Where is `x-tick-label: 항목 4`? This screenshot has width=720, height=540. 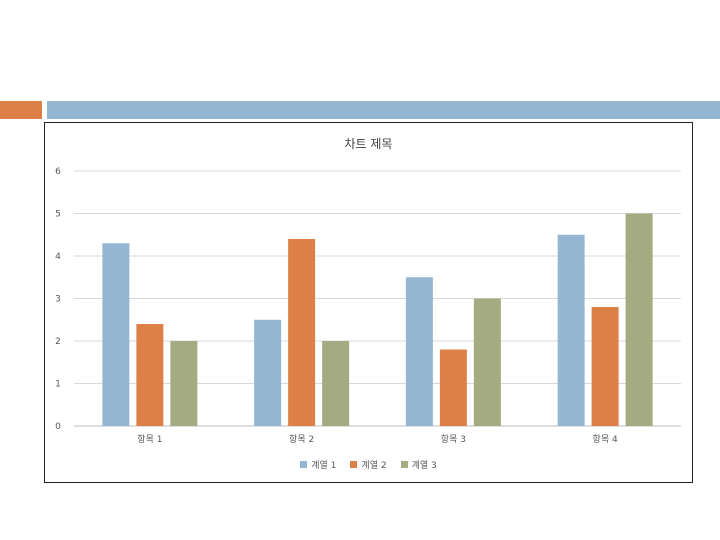 x-tick-label: 항목 4 is located at coordinates (605, 439).